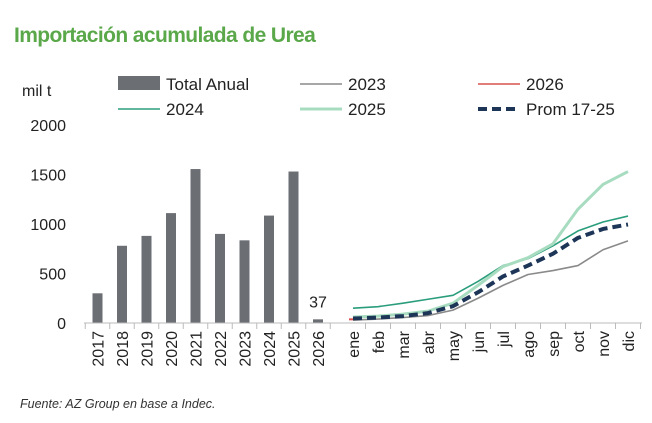  What do you see at coordinates (295, 349) in the screenshot?
I see `x-tick-label: 2025` at bounding box center [295, 349].